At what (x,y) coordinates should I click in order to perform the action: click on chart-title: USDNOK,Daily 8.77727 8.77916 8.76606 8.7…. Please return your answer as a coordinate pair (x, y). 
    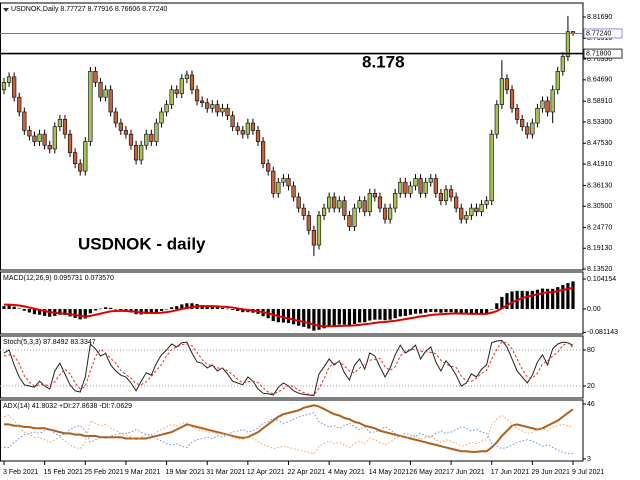
    Looking at the image, I should click on (89, 9).